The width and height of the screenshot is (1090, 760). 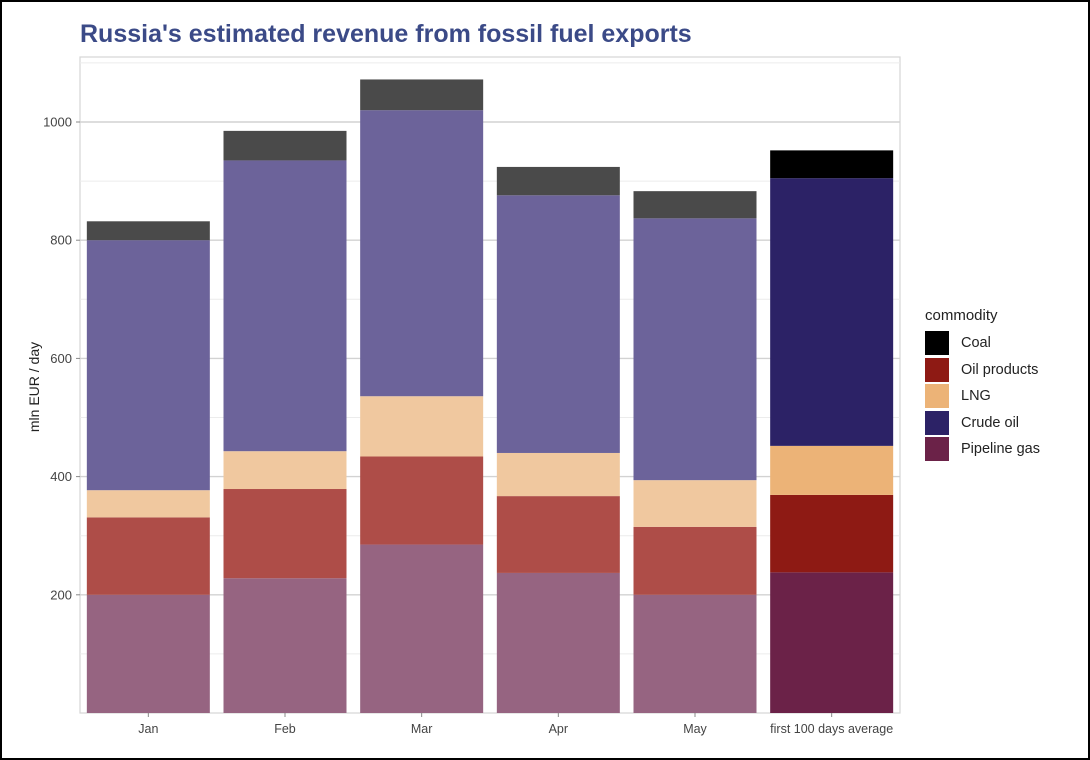 What do you see at coordinates (285, 729) in the screenshot?
I see `x-tick-label: Feb` at bounding box center [285, 729].